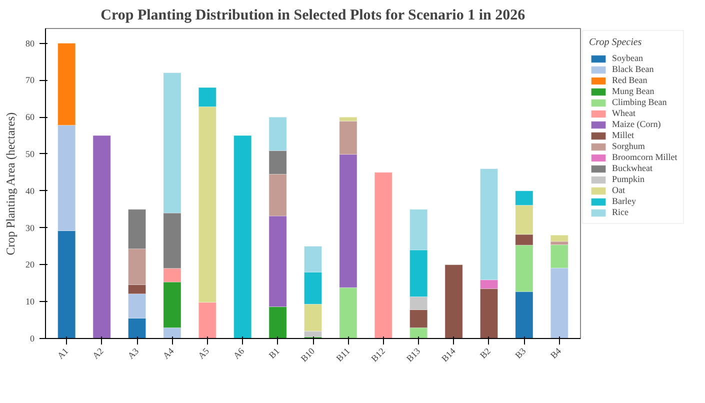 The height and width of the screenshot is (403, 705). I want to click on y-tick-label: 10, so click(30, 301).